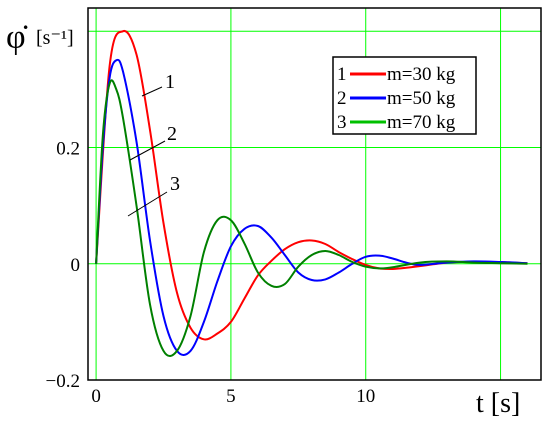 This screenshot has width=550, height=428. Describe the element at coordinates (342, 122) in the screenshot. I see `legend-index-3: 3` at that location.